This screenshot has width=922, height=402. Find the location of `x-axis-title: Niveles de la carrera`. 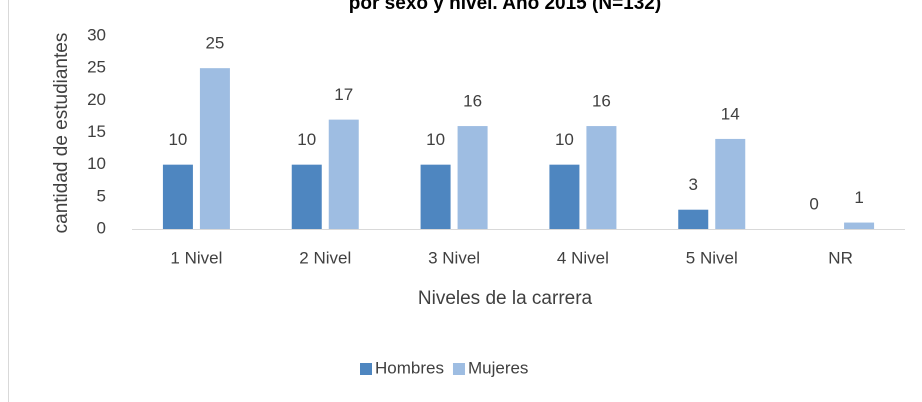

x-axis-title: Niveles de la carrera is located at coordinates (505, 298).